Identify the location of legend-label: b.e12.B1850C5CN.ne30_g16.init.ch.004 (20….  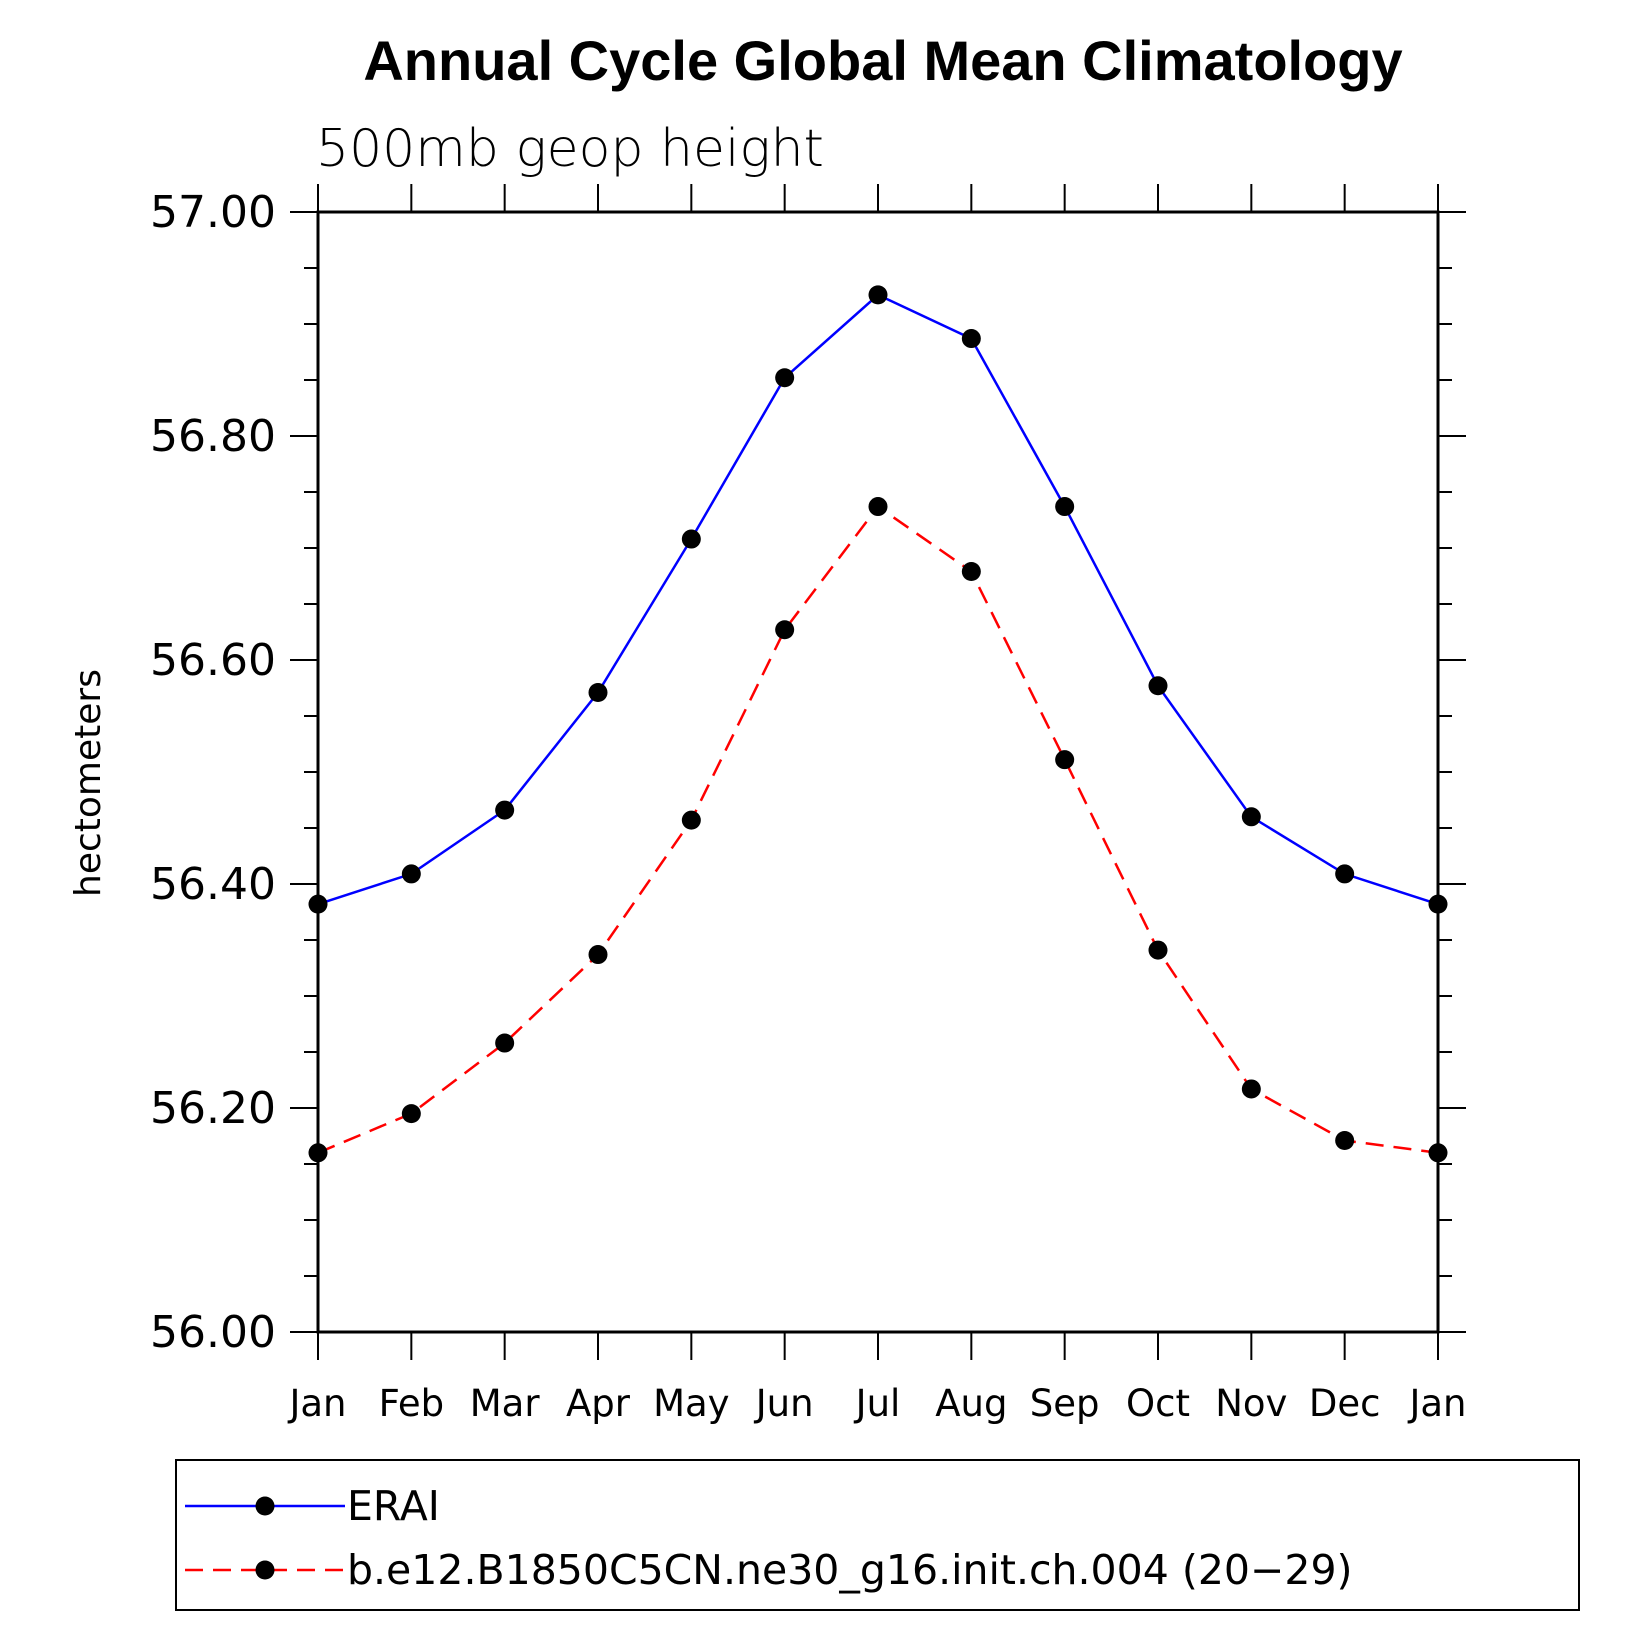
(850, 1570).